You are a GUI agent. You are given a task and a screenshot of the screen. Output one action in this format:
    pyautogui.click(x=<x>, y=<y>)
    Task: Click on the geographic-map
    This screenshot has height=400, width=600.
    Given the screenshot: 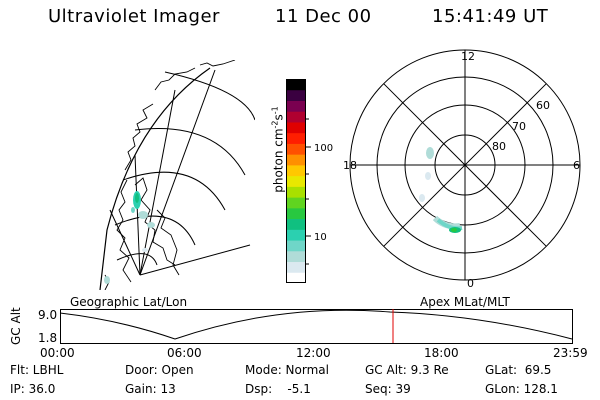 What is the action you would take?
    pyautogui.click(x=177, y=175)
    